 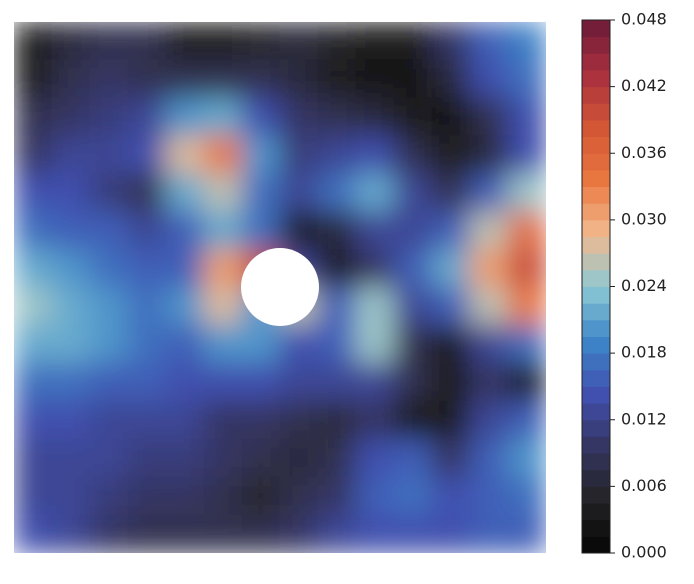 I want to click on colorbar-tick-label: 0.000, so click(x=644, y=552).